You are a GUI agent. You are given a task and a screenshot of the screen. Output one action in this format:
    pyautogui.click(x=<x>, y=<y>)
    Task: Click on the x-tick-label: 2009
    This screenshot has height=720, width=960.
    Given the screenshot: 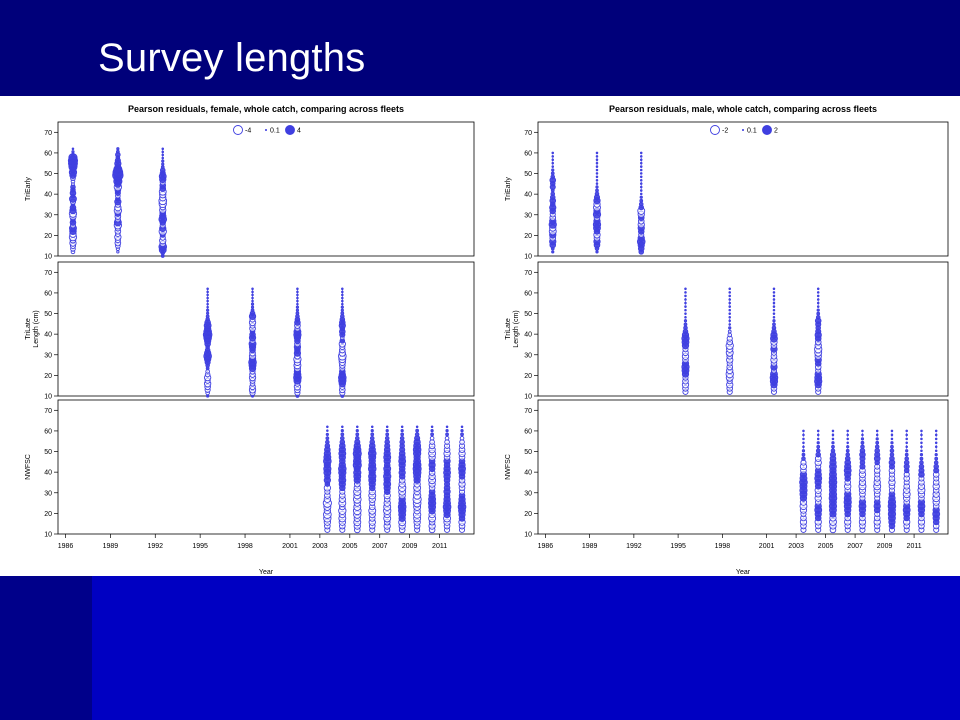 What is the action you would take?
    pyautogui.click(x=885, y=546)
    